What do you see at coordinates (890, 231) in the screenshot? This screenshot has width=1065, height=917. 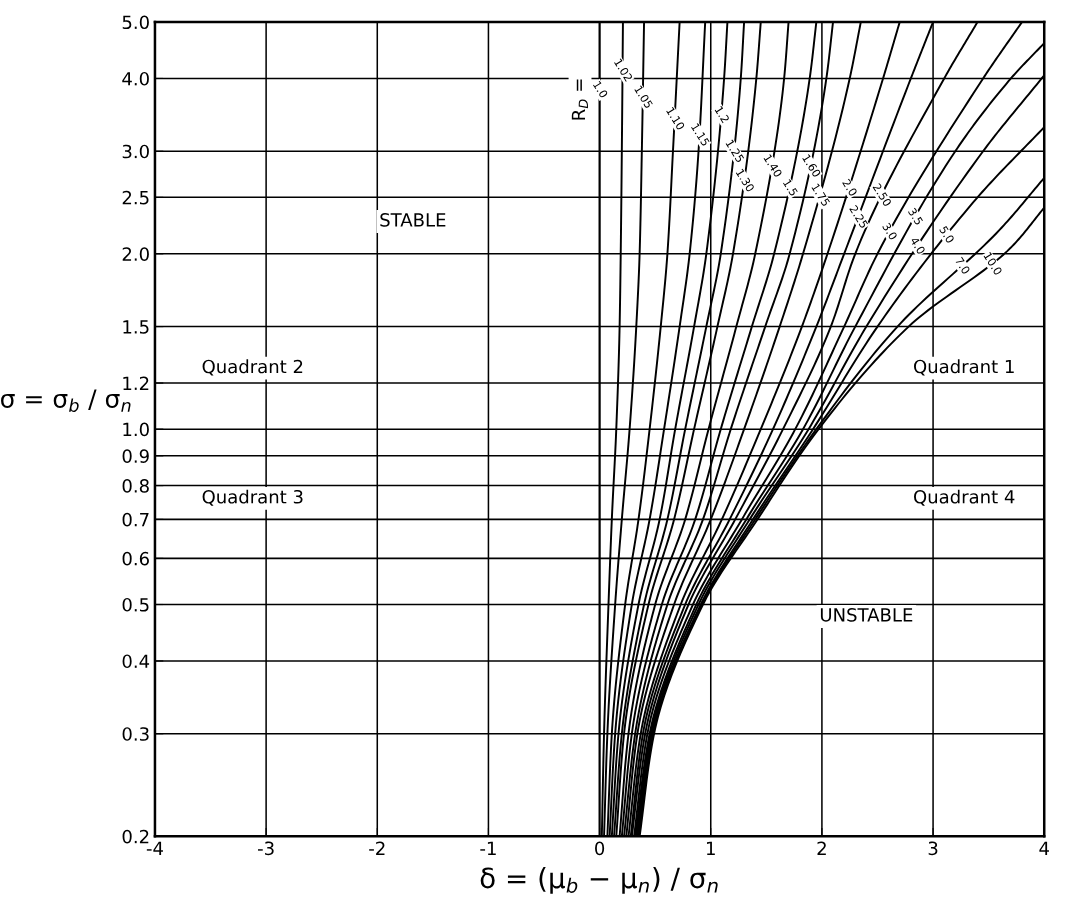 I see `text: 3.0` at bounding box center [890, 231].